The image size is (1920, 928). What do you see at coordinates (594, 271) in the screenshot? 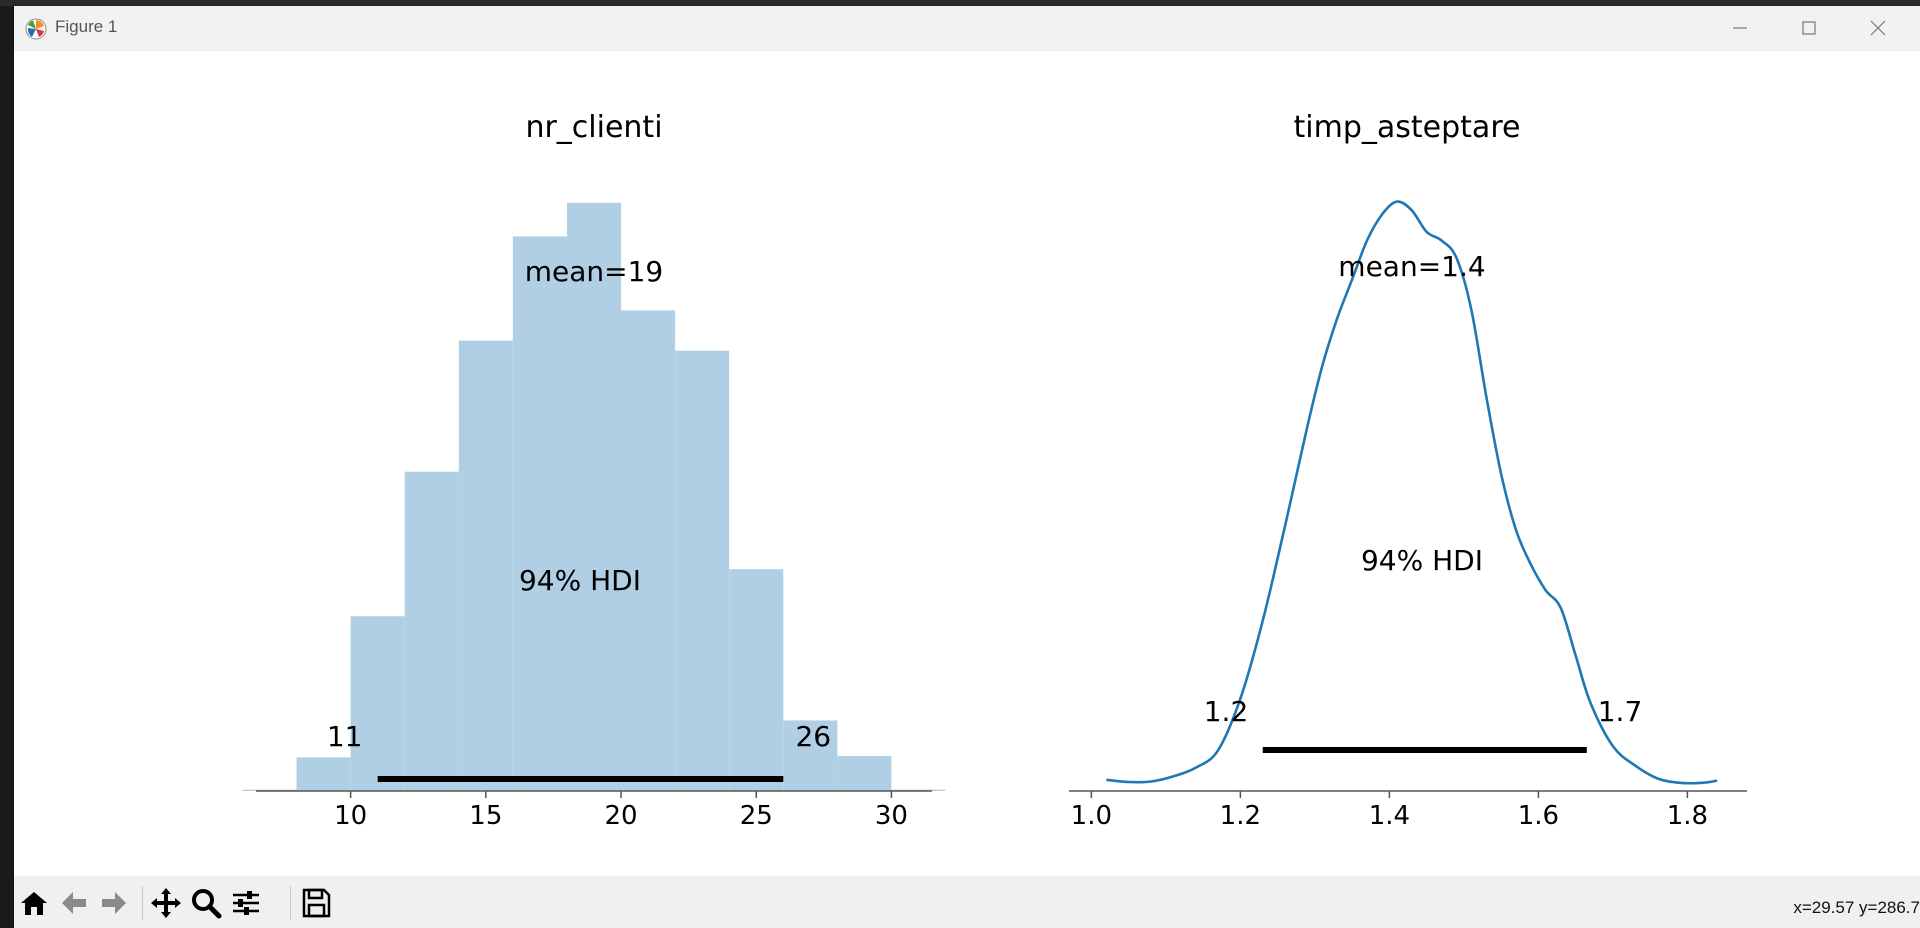
I see `mean-label: mean=19` at bounding box center [594, 271].